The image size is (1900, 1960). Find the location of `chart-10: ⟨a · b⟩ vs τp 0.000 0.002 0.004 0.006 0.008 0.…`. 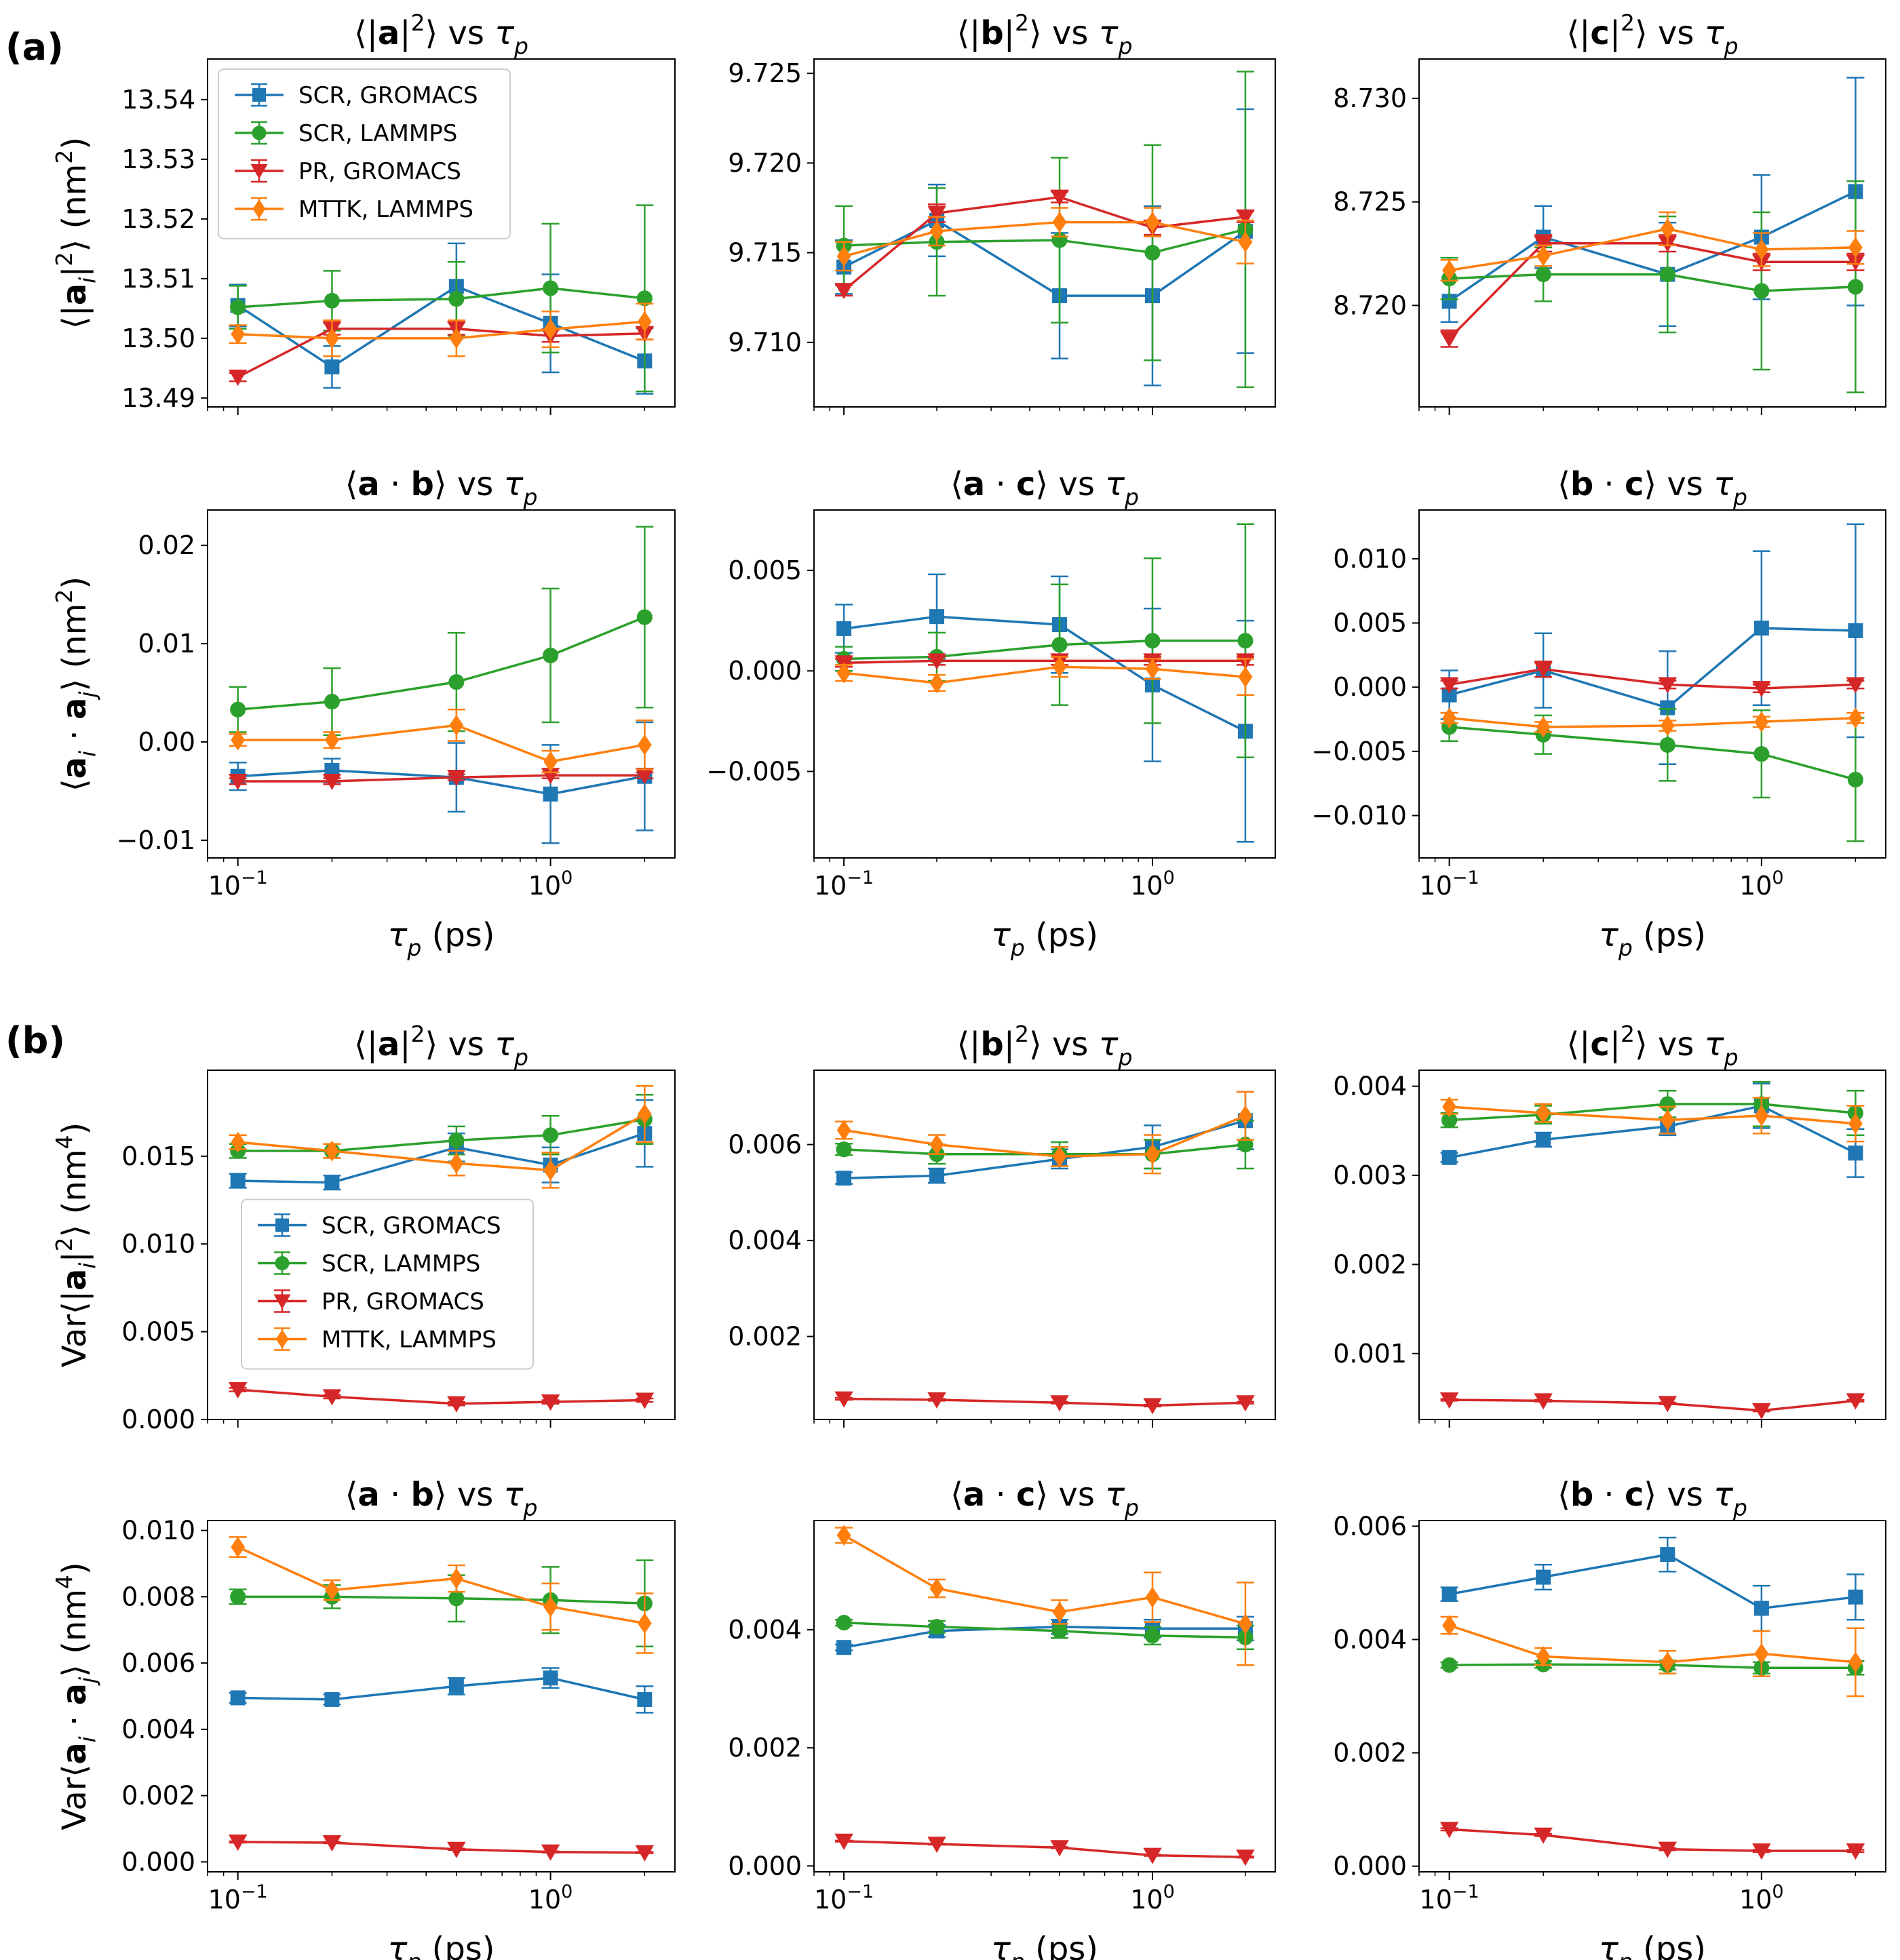

chart-10: ⟨a · b⟩ vs τp 0.000 0.002 0.004 0.006 0.008 0.… is located at coordinates (363, 1718).